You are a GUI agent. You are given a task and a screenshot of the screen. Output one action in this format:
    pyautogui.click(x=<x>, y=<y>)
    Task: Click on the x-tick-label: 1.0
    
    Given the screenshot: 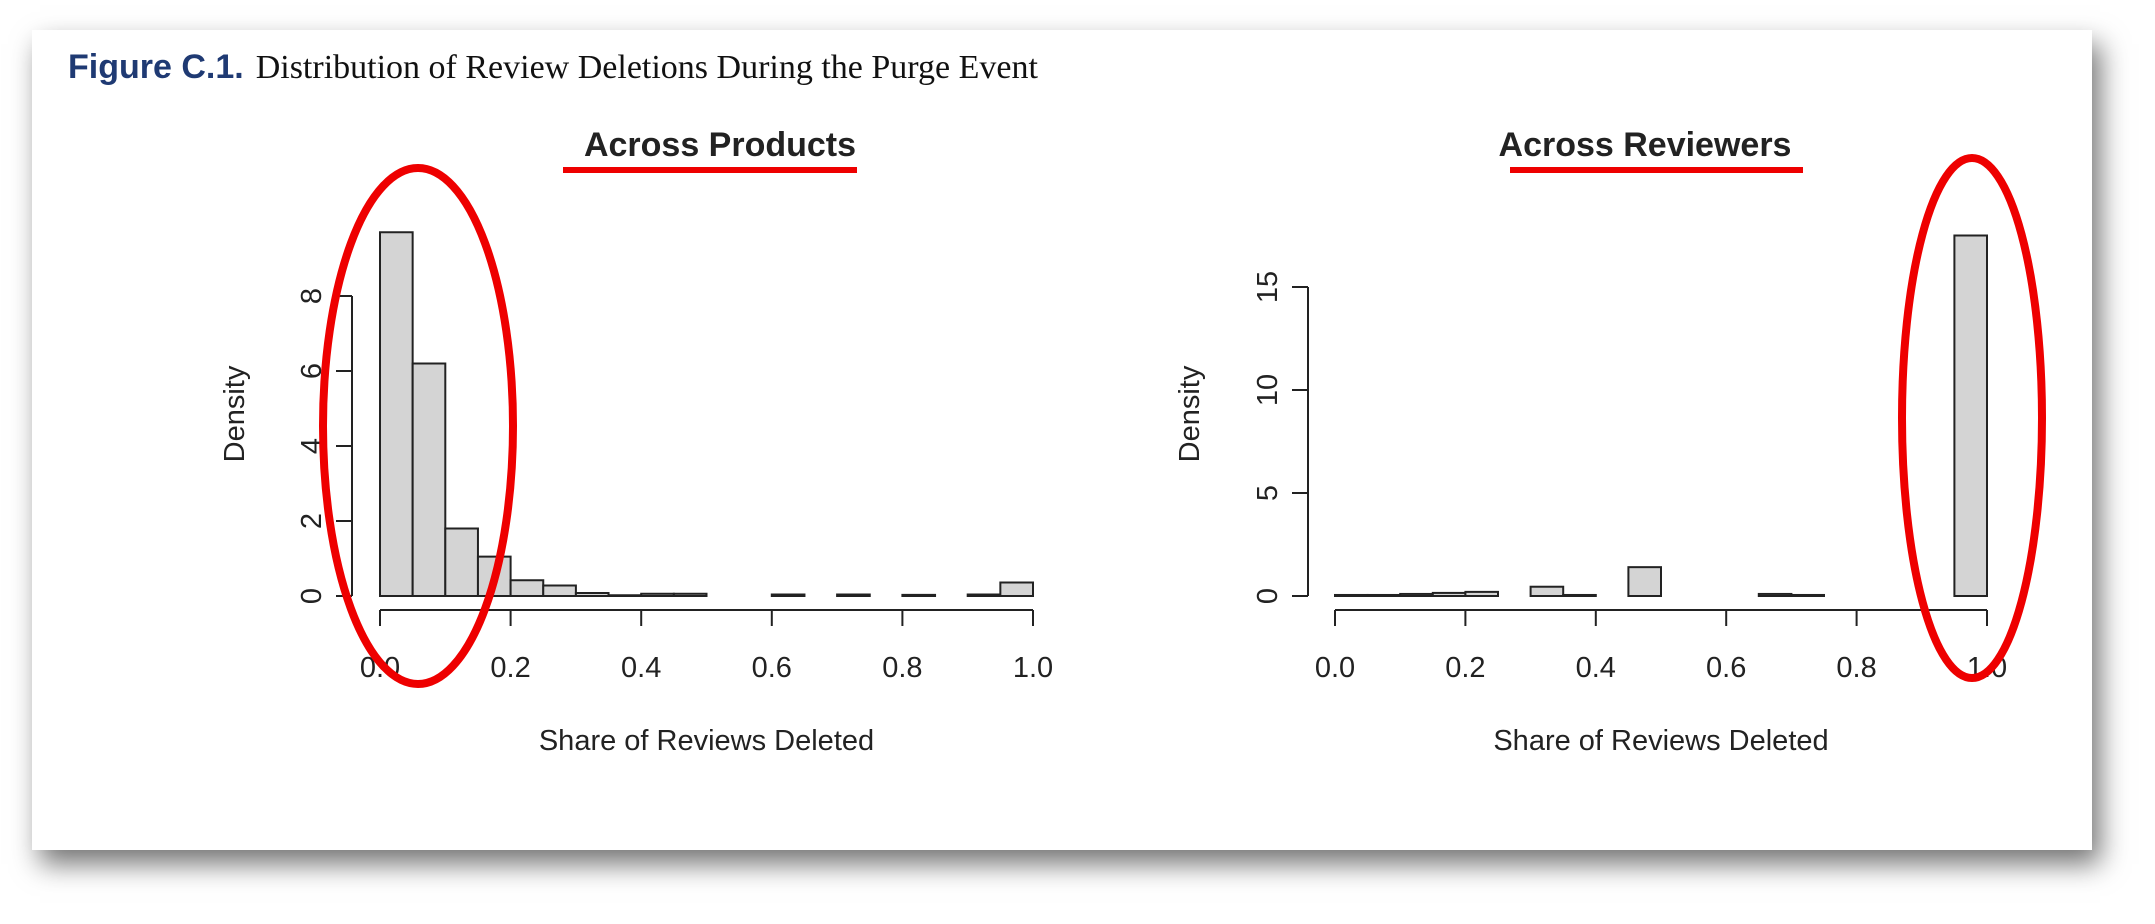 What is the action you would take?
    pyautogui.click(x=1033, y=668)
    